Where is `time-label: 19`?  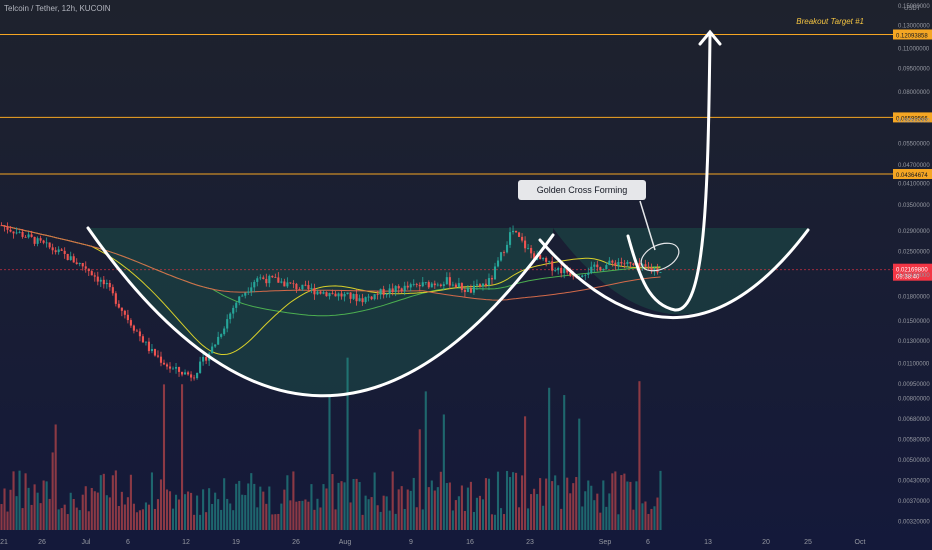
time-label: 19 is located at coordinates (236, 542).